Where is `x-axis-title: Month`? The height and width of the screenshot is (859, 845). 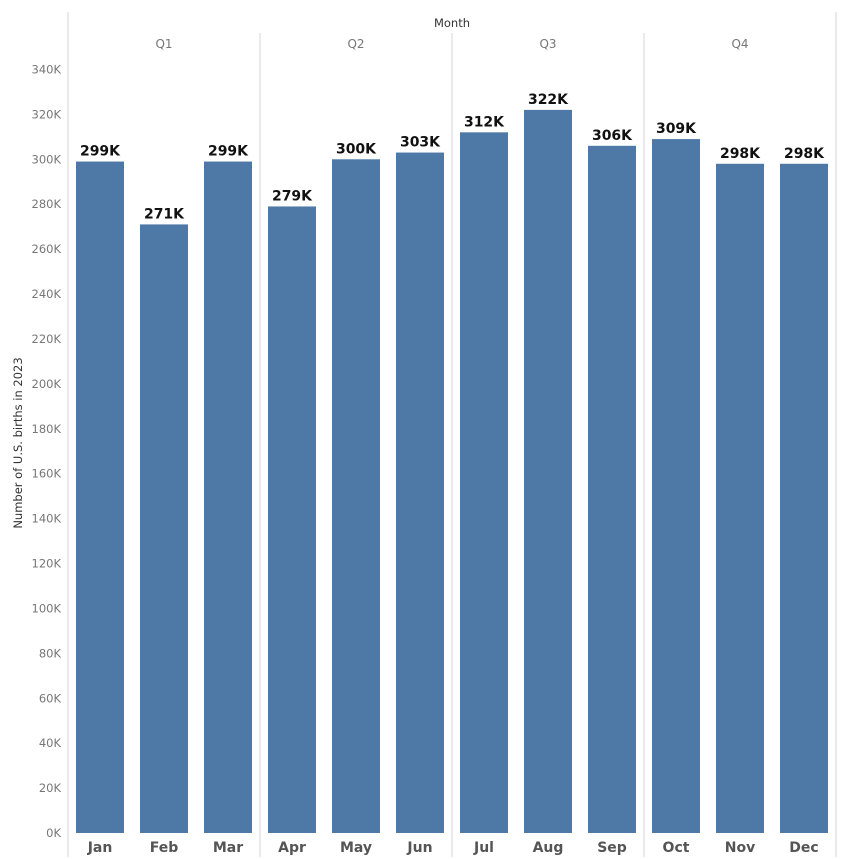 x-axis-title: Month is located at coordinates (452, 23).